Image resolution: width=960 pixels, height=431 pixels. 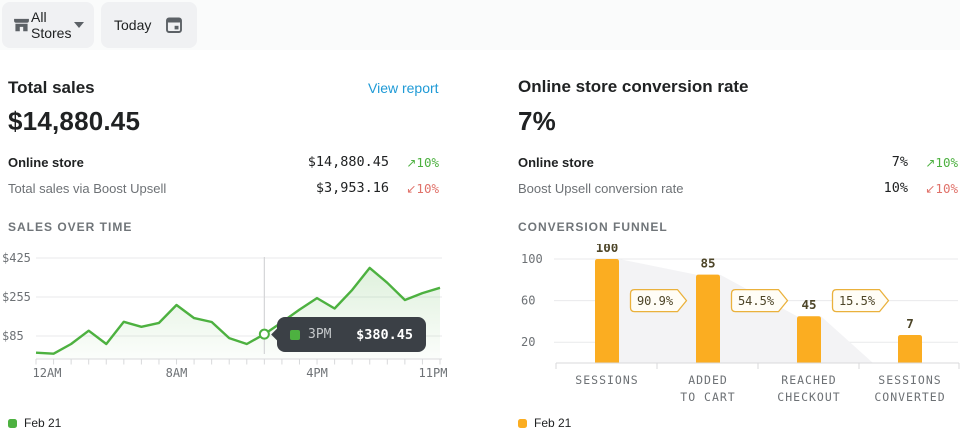 What do you see at coordinates (480, 25) in the screenshot?
I see `top-filter-bar: All Stores Today` at bounding box center [480, 25].